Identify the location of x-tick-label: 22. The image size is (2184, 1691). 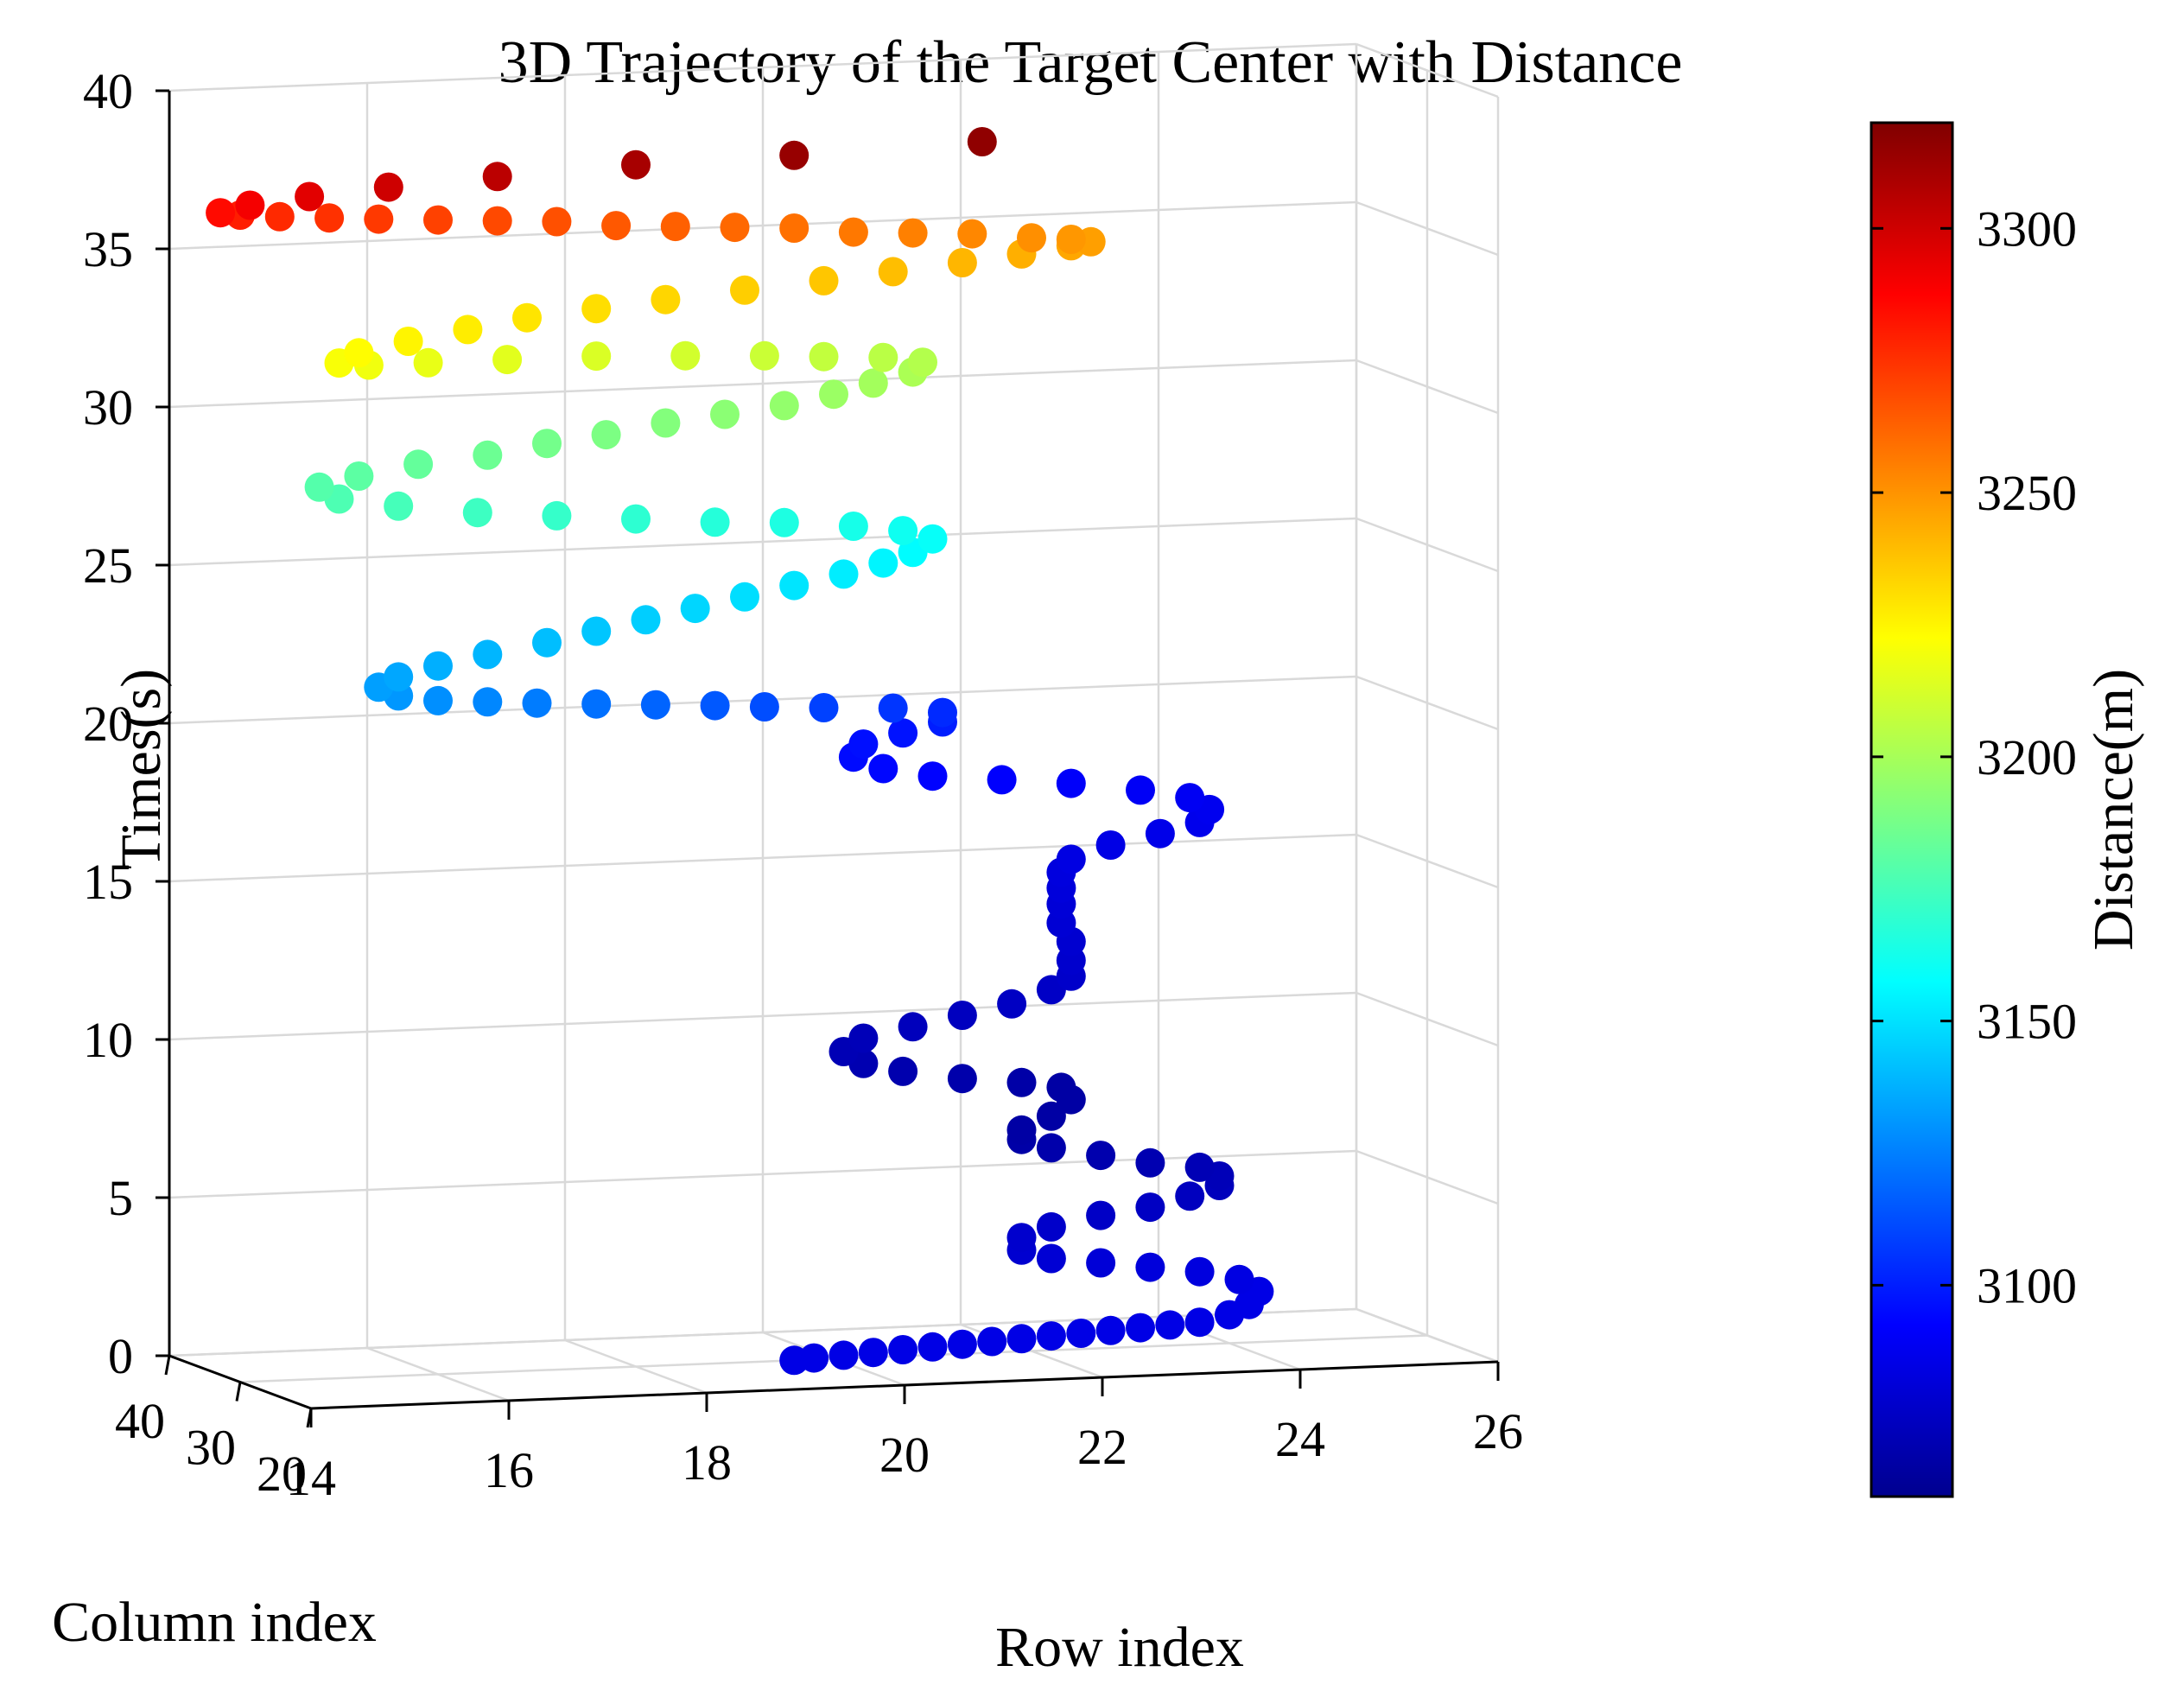
(1102, 1447).